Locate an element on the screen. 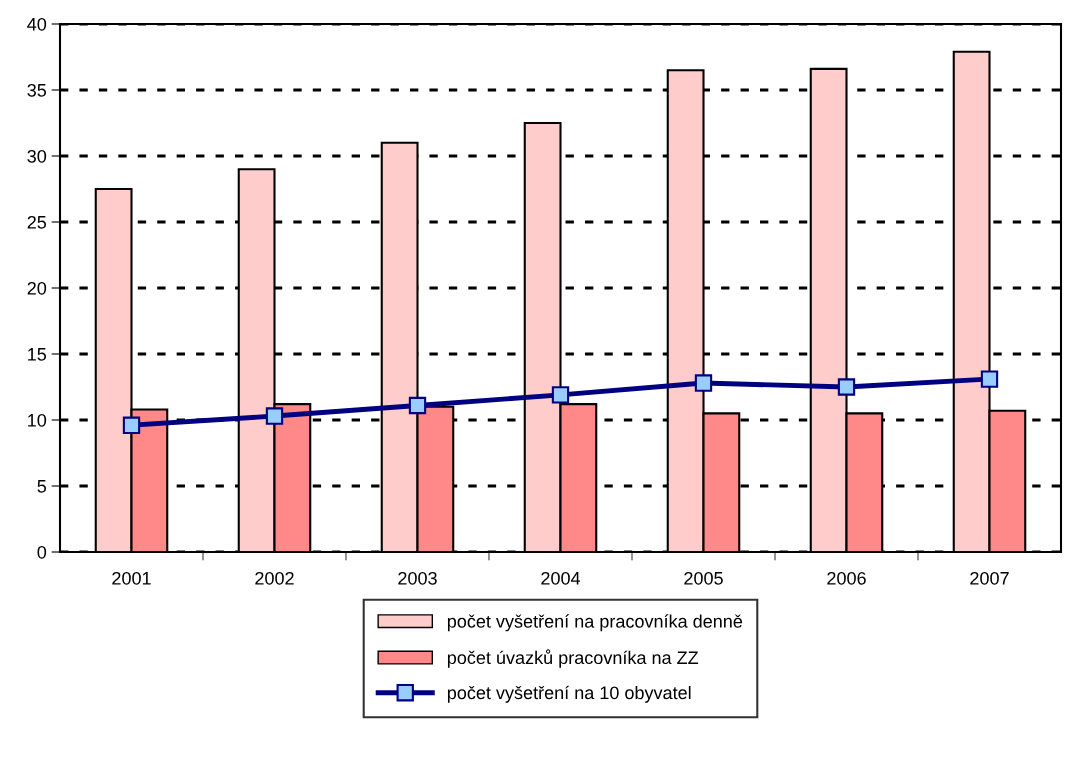 This screenshot has width=1072, height=770. y-tick-label: 40 is located at coordinates (37, 24).